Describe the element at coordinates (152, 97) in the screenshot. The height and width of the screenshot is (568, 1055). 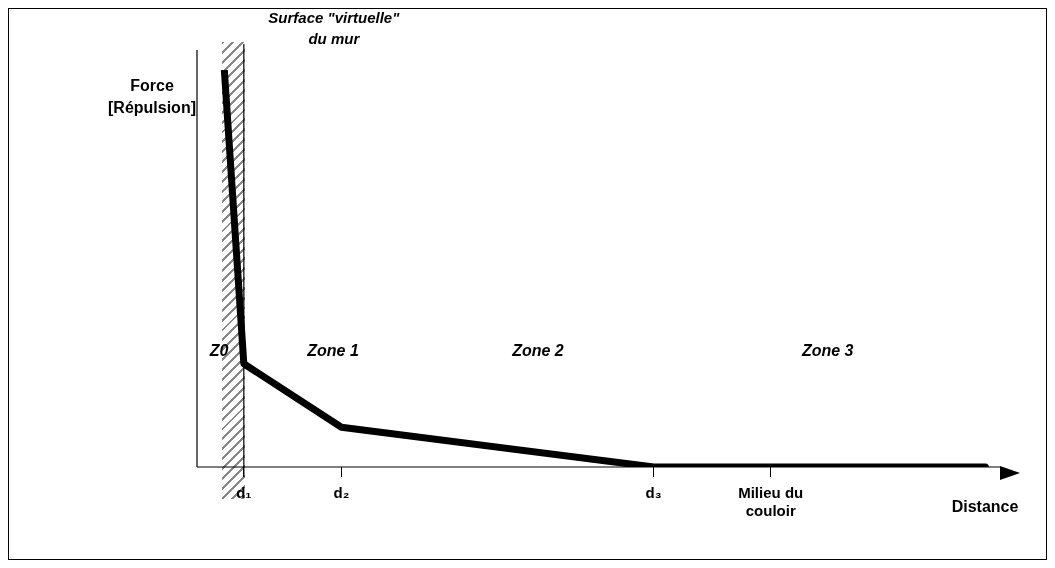
I see `y-axis-title: Force [Répulsion]` at that location.